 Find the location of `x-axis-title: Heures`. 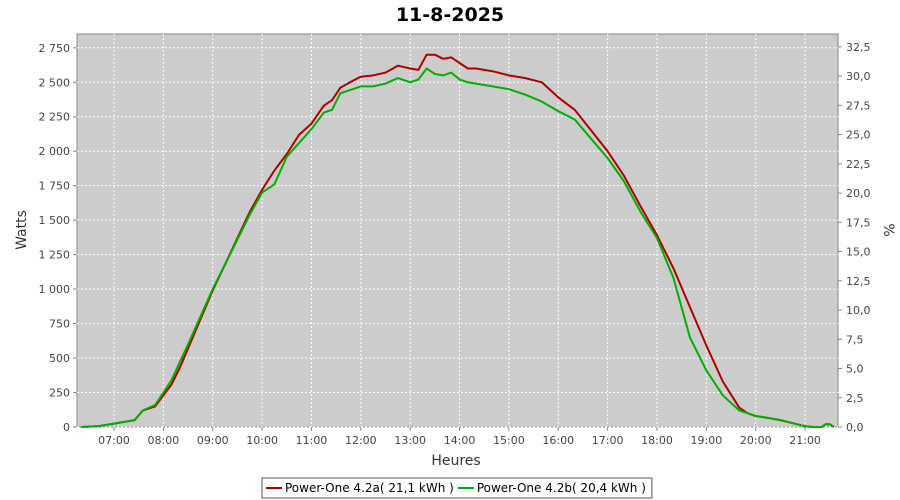

x-axis-title: Heures is located at coordinates (455, 461).